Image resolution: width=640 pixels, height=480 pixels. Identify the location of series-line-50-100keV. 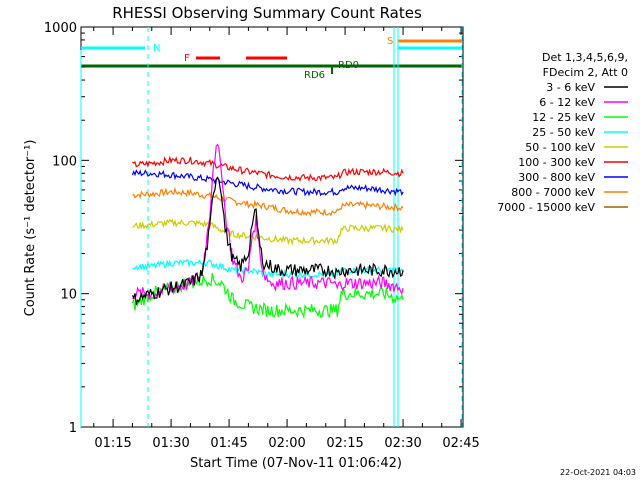
(268, 232).